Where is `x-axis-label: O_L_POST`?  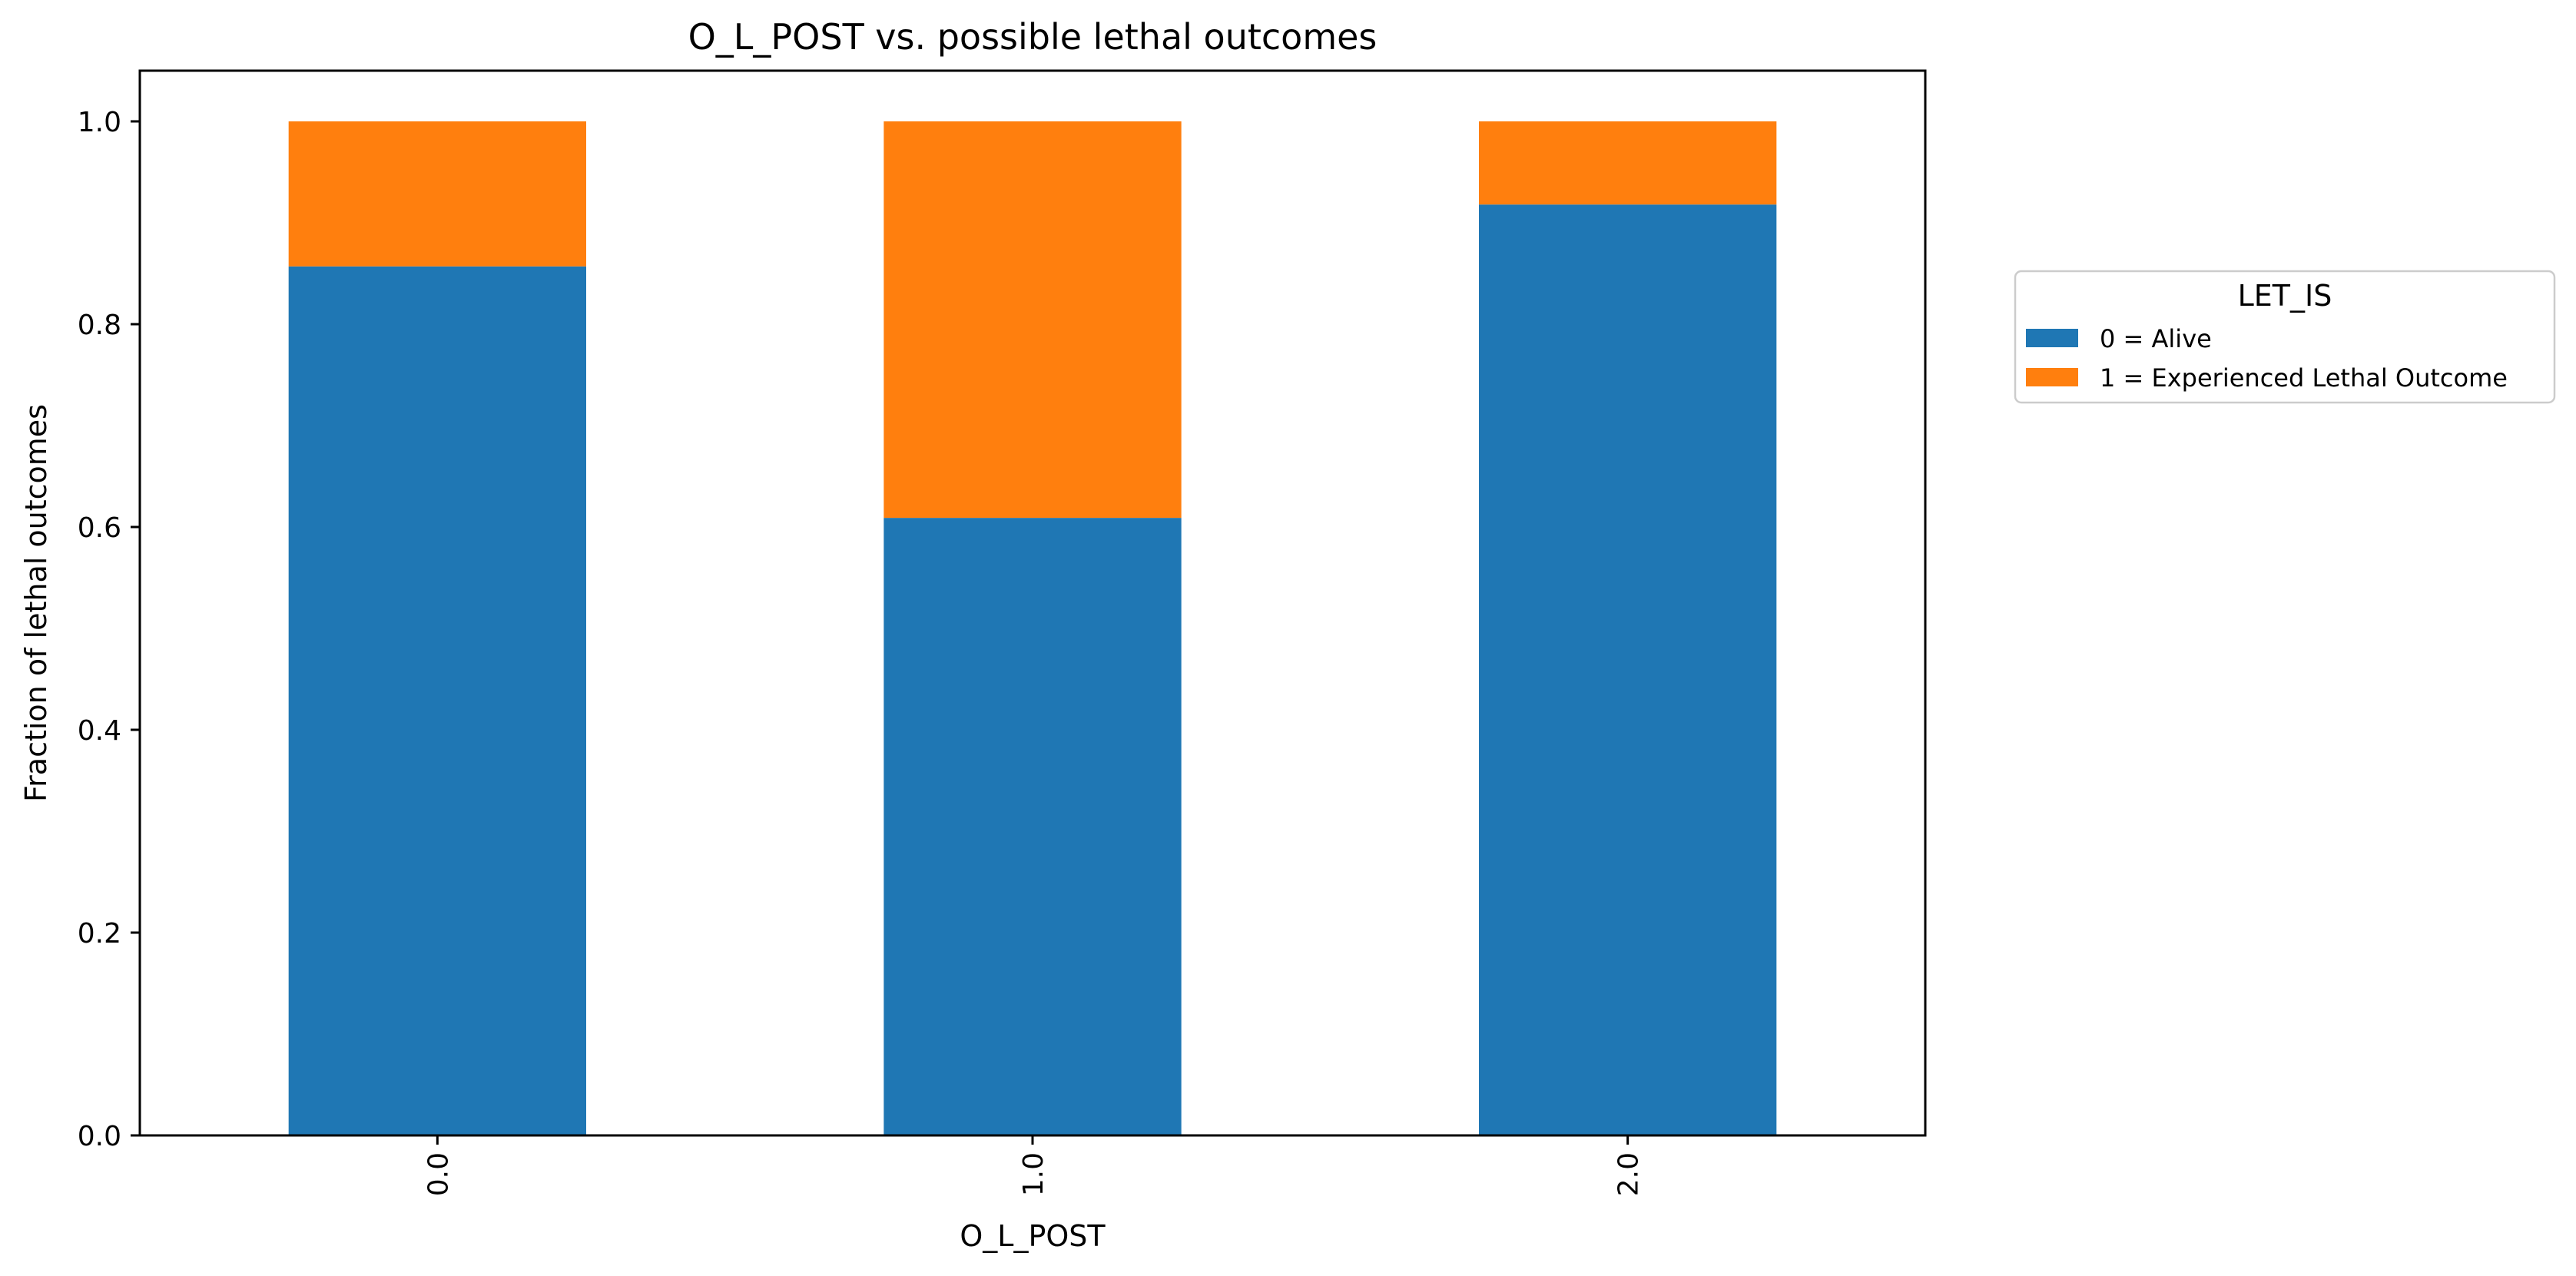
x-axis-label: O_L_POST is located at coordinates (1033, 1236).